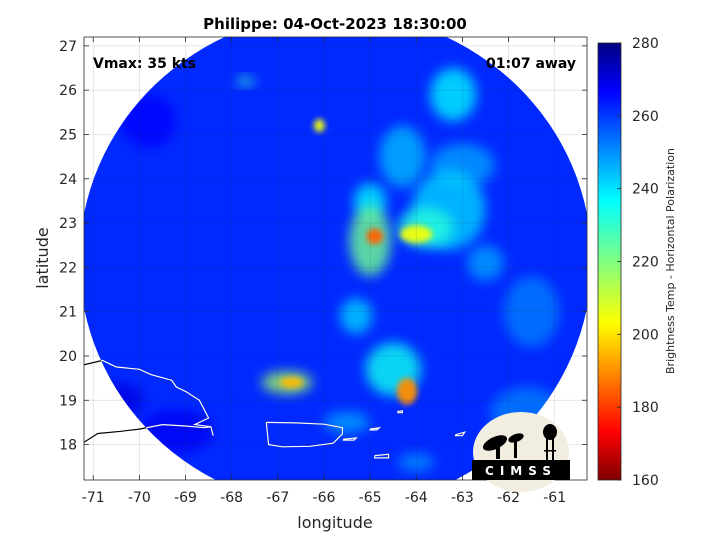 This screenshot has height=540, width=720. I want to click on x-tick-label: -63, so click(462, 498).